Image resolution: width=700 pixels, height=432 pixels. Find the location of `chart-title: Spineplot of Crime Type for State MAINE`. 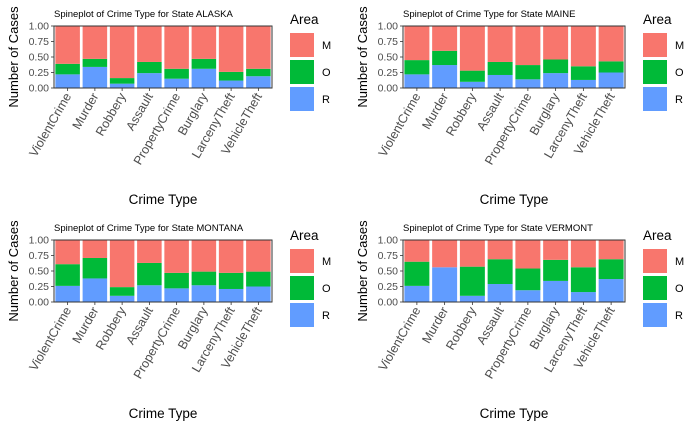

chart-title: Spineplot of Crime Type for State MAINE is located at coordinates (489, 14).